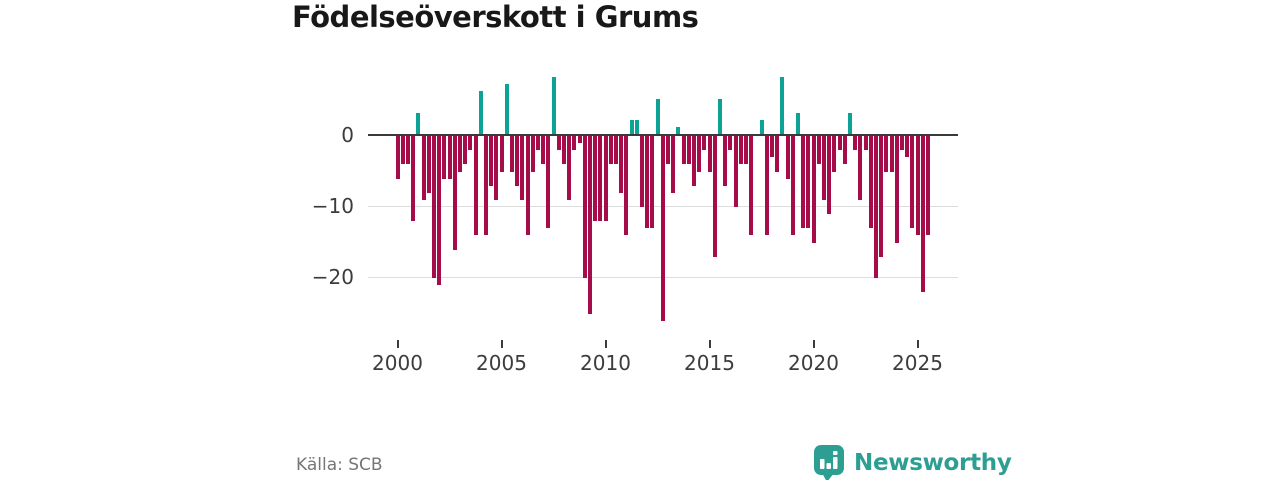 This screenshot has width=1280, height=480. What do you see at coordinates (501, 363) in the screenshot?
I see `x-axis-label: 2005` at bounding box center [501, 363].